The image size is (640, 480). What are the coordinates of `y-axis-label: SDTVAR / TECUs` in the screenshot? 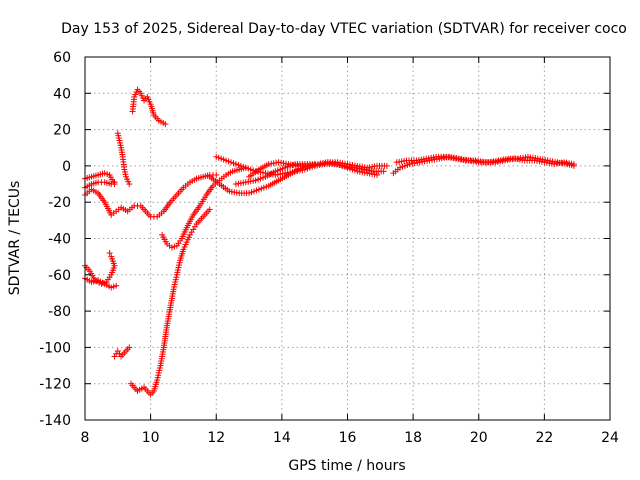 It's located at (15, 238).